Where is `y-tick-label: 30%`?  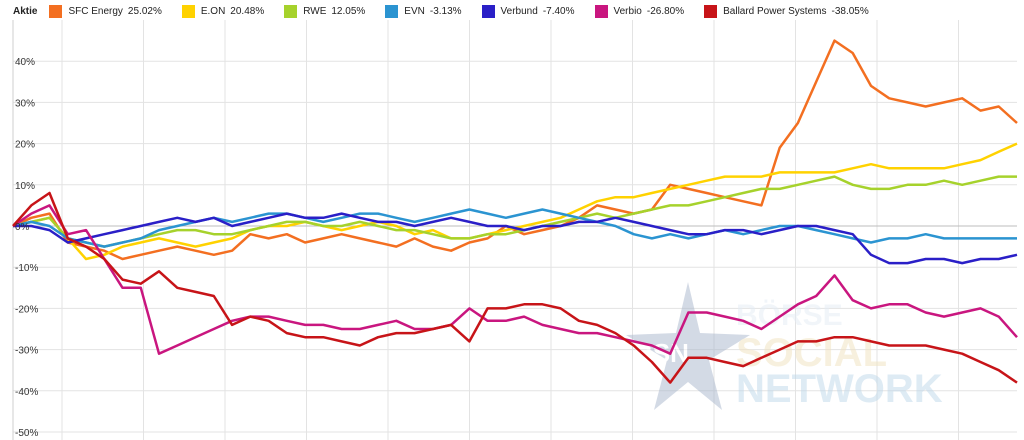
y-tick-label: 30% is located at coordinates (25, 103).